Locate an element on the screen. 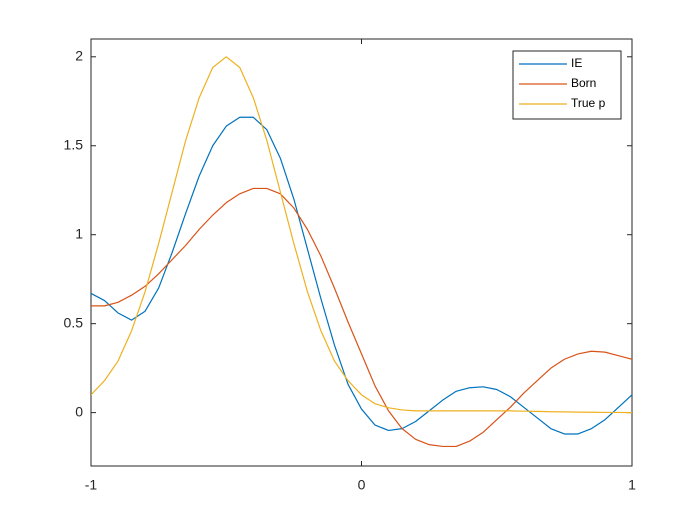  legend-box is located at coordinates (567, 85).